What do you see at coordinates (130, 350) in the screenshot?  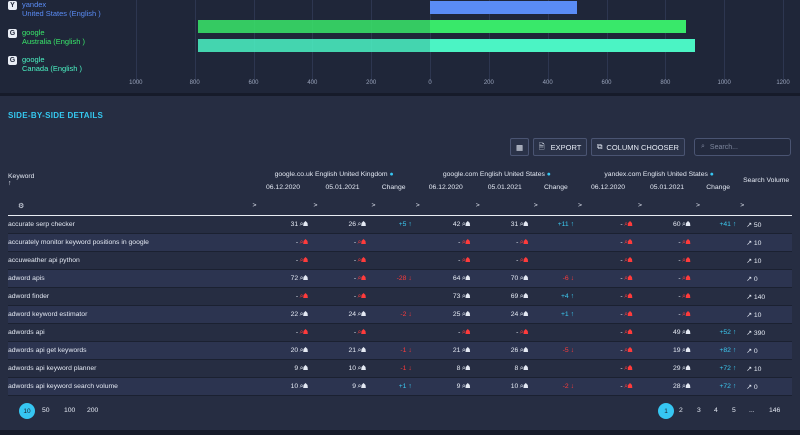 I see `keyword-cell: adwords api get keywords` at bounding box center [130, 350].